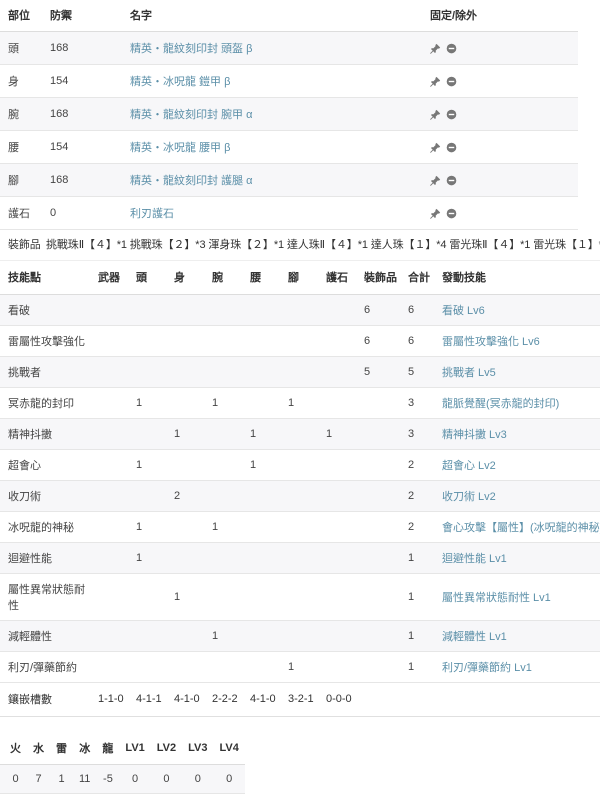 Image resolution: width=600 pixels, height=794 pixels. What do you see at coordinates (122, 749) in the screenshot?
I see `resistance-table-head: 火水雷冰龍 LV1 LV2 LV3 LV4` at bounding box center [122, 749].